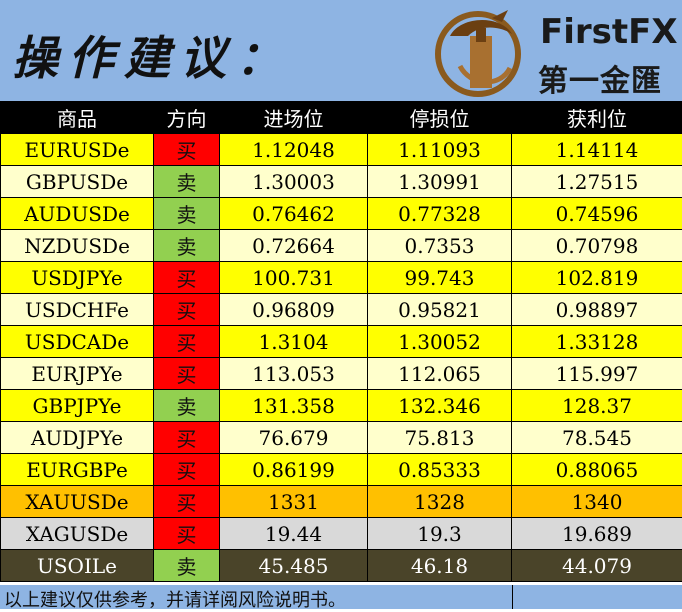  I want to click on entry-cell: 0.86199, so click(294, 470).